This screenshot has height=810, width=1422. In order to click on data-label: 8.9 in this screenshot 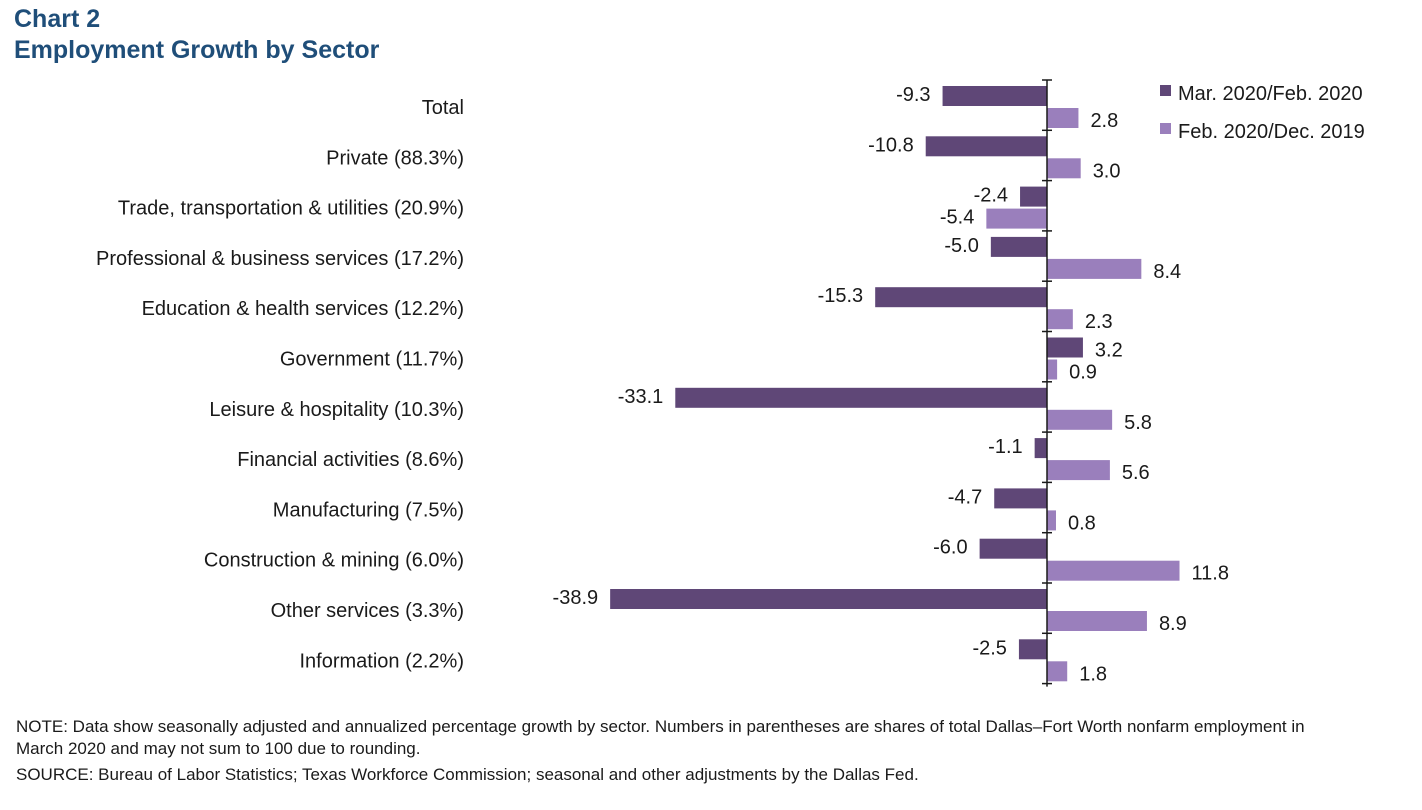, I will do `click(1173, 624)`.